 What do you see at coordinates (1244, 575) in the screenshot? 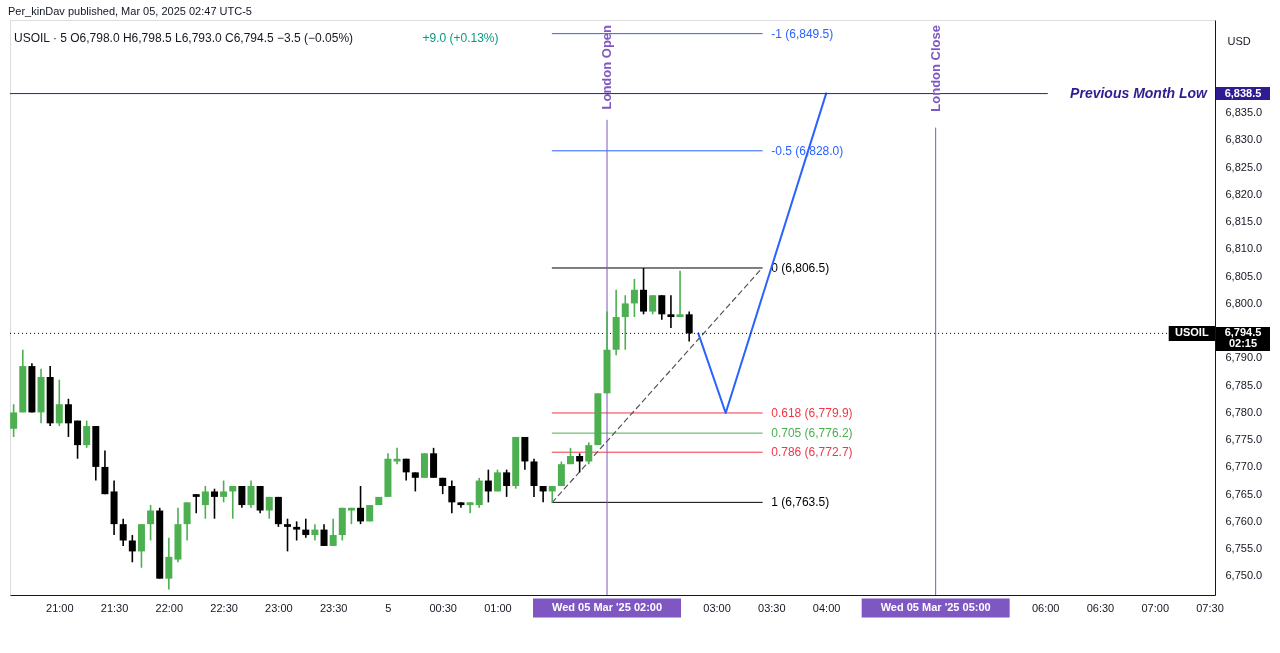
I see `y-tick-label: 6,750.0` at bounding box center [1244, 575].